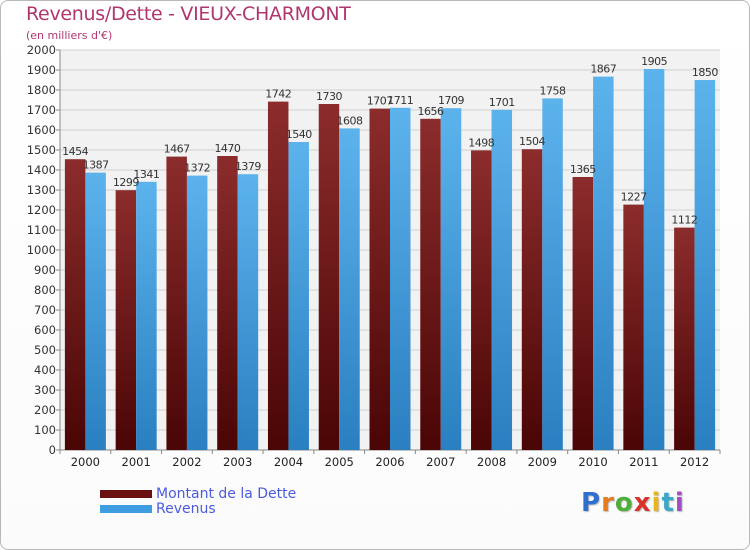 This screenshot has width=750, height=550. Describe the element at coordinates (41, 250) in the screenshot. I see `y-tick-label: 1000` at that location.